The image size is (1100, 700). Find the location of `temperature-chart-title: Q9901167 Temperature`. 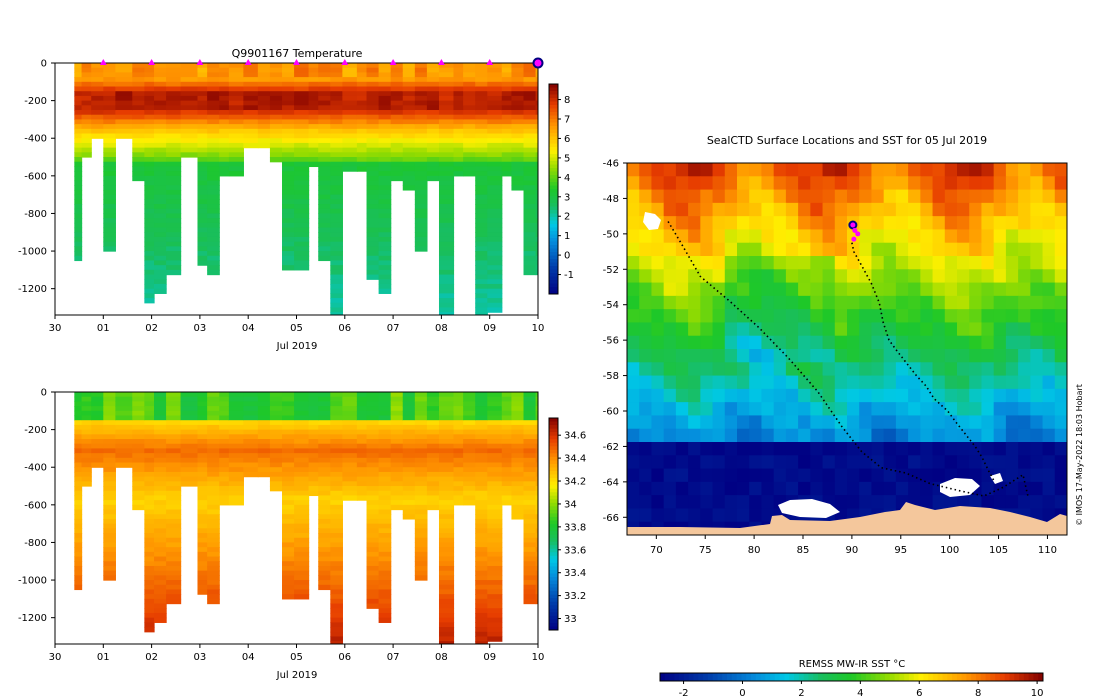

temperature-chart-title: Q9901167 Temperature is located at coordinates (297, 53).